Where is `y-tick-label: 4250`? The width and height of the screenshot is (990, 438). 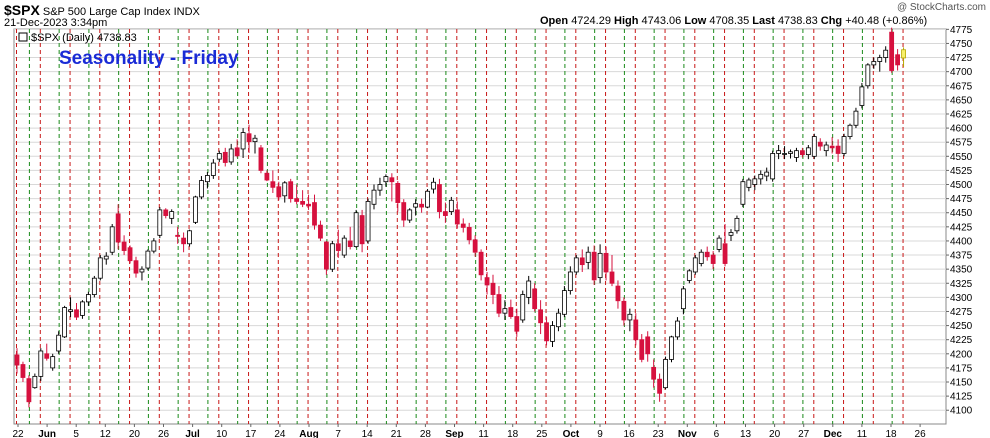 y-tick-label: 4250 is located at coordinates (961, 326).